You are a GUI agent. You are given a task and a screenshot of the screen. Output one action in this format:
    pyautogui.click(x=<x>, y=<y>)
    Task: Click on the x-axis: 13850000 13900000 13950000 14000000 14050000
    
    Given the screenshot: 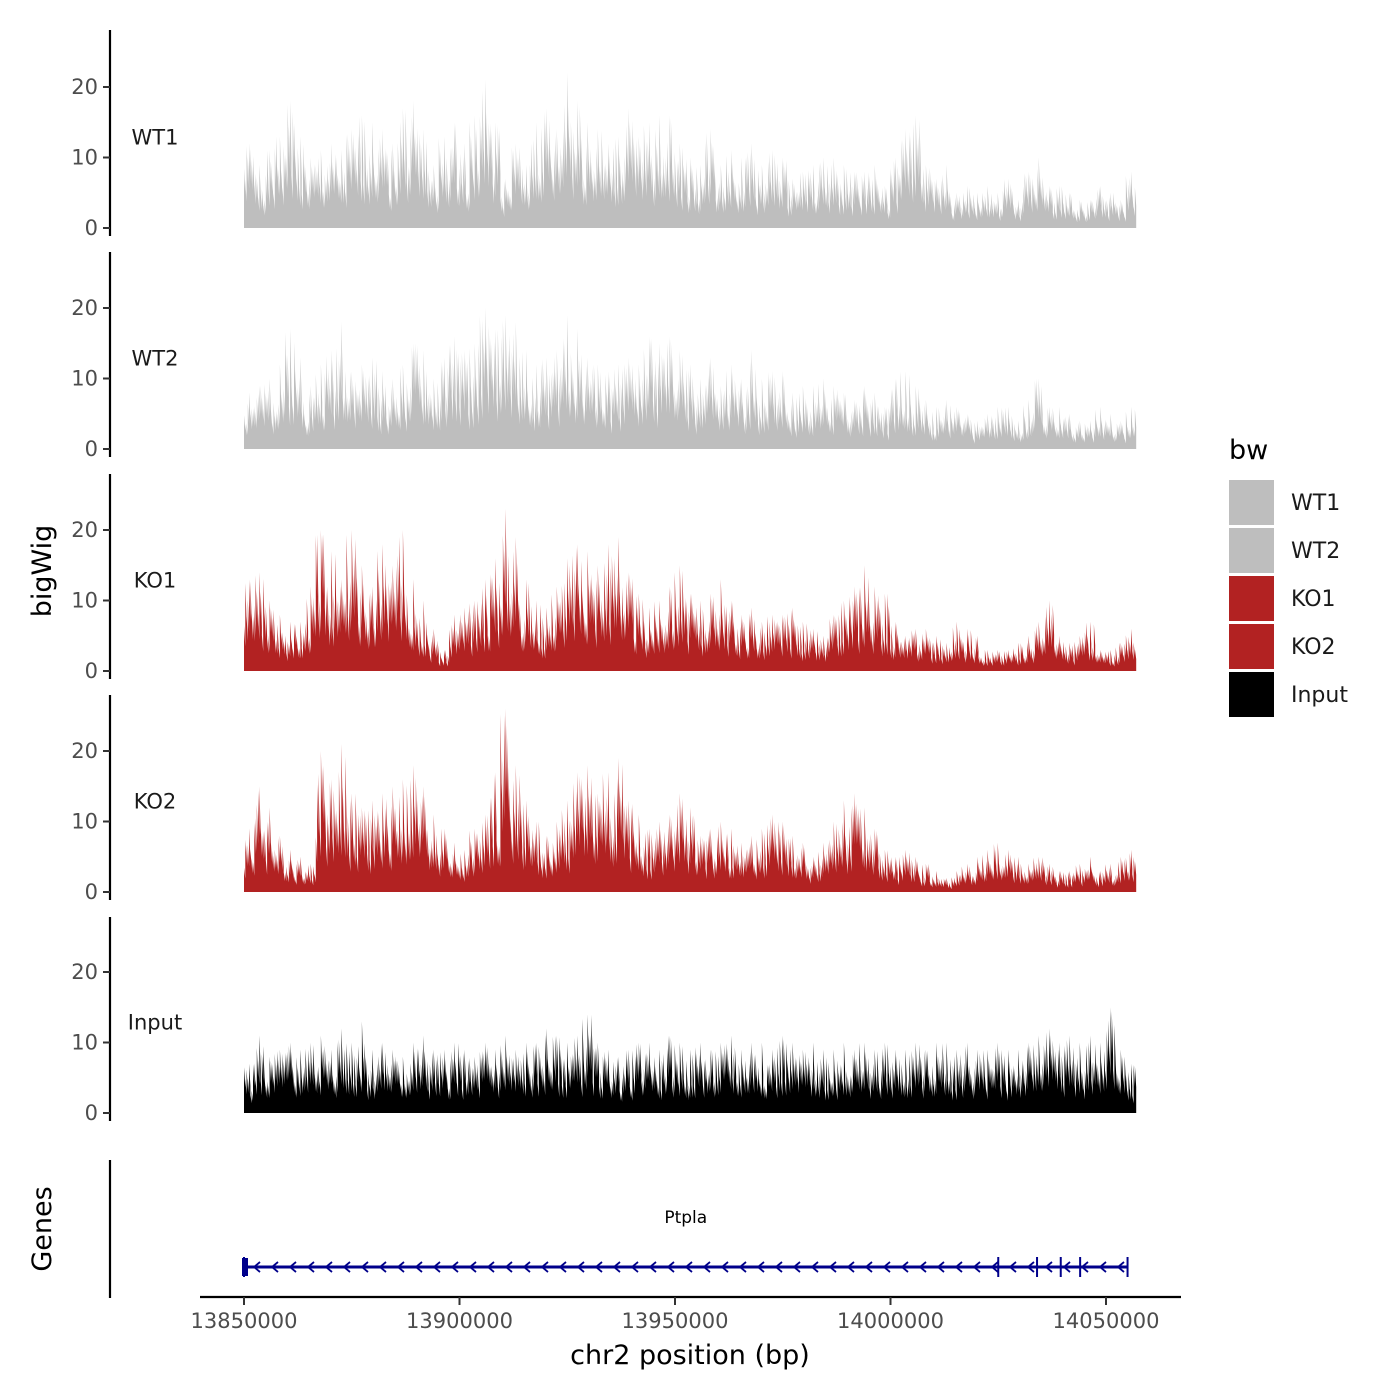 What is the action you would take?
    pyautogui.click(x=686, y=1314)
    